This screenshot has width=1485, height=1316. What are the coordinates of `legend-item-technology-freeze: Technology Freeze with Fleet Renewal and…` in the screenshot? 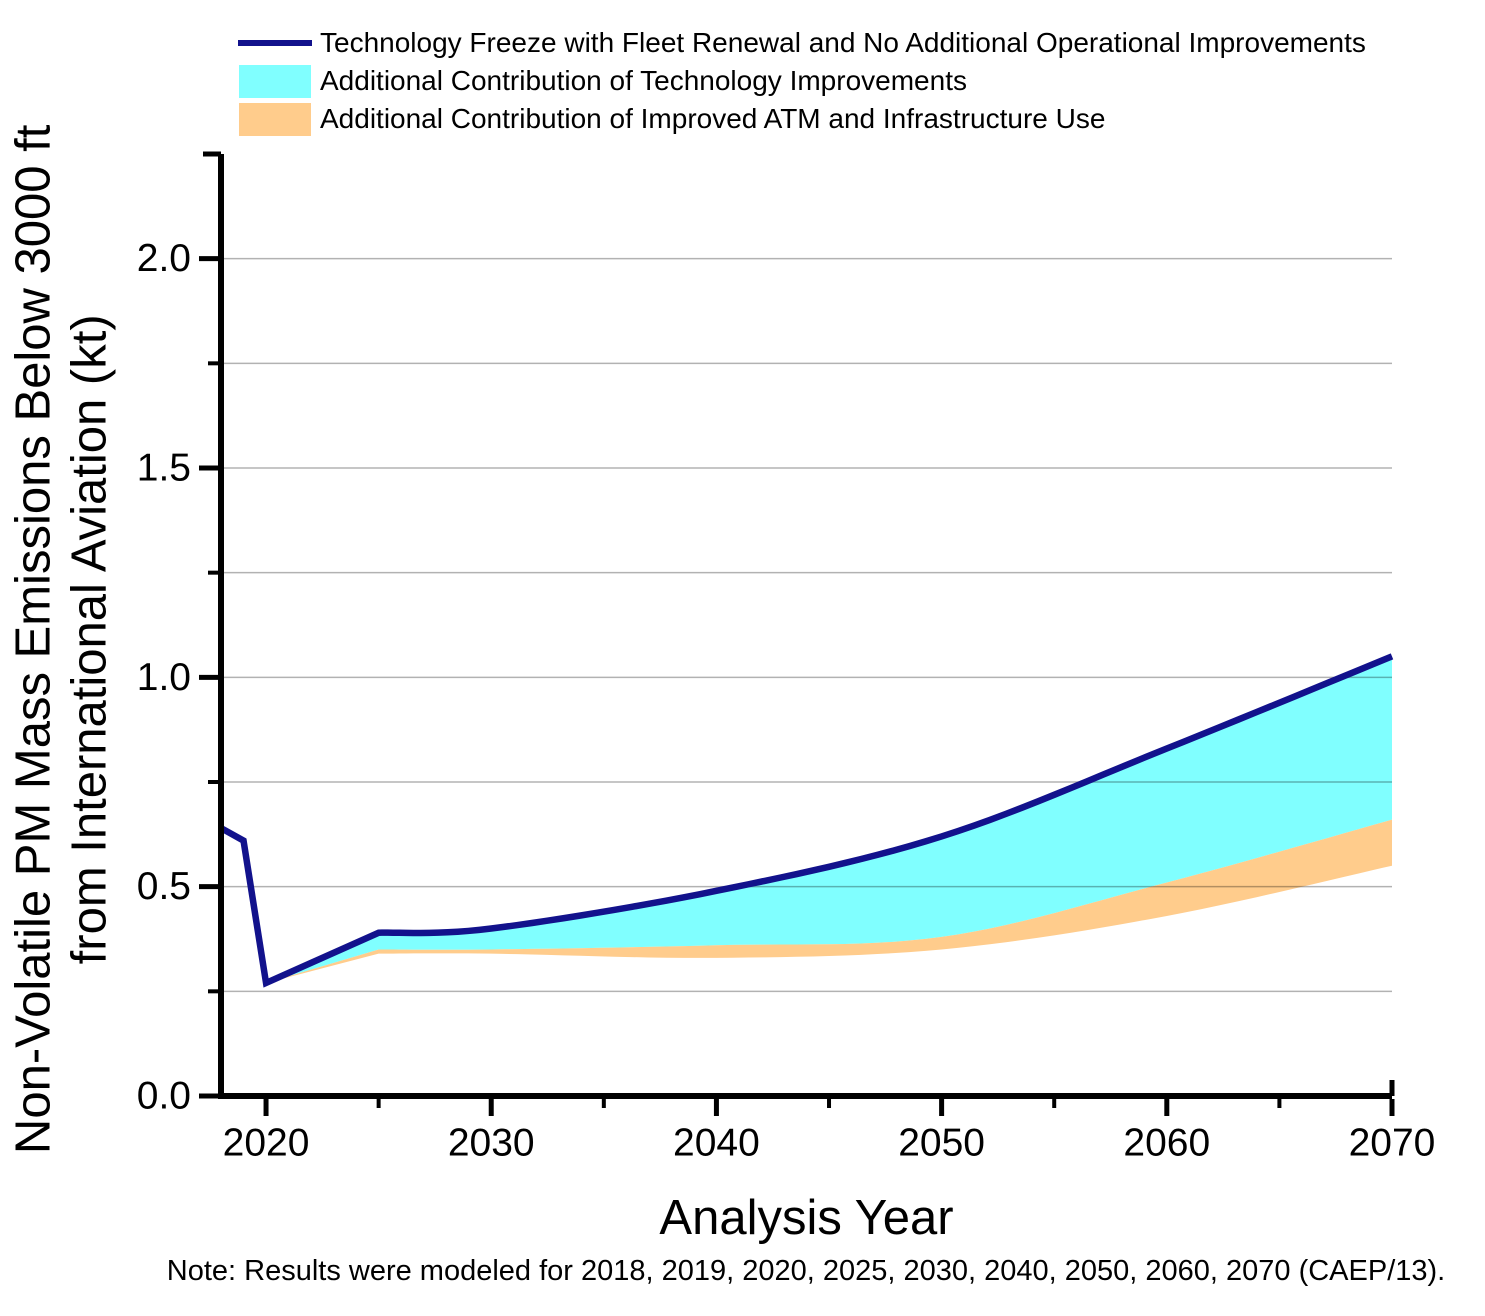 It's located at (802, 43).